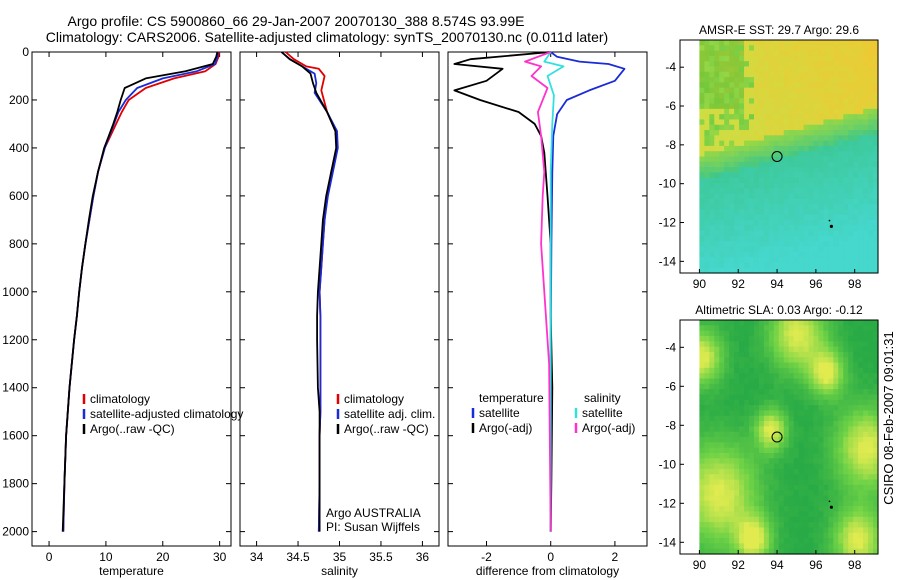 The height and width of the screenshot is (580, 900). Describe the element at coordinates (739, 284) in the screenshot. I see `x-tick-label: 92` at that location.